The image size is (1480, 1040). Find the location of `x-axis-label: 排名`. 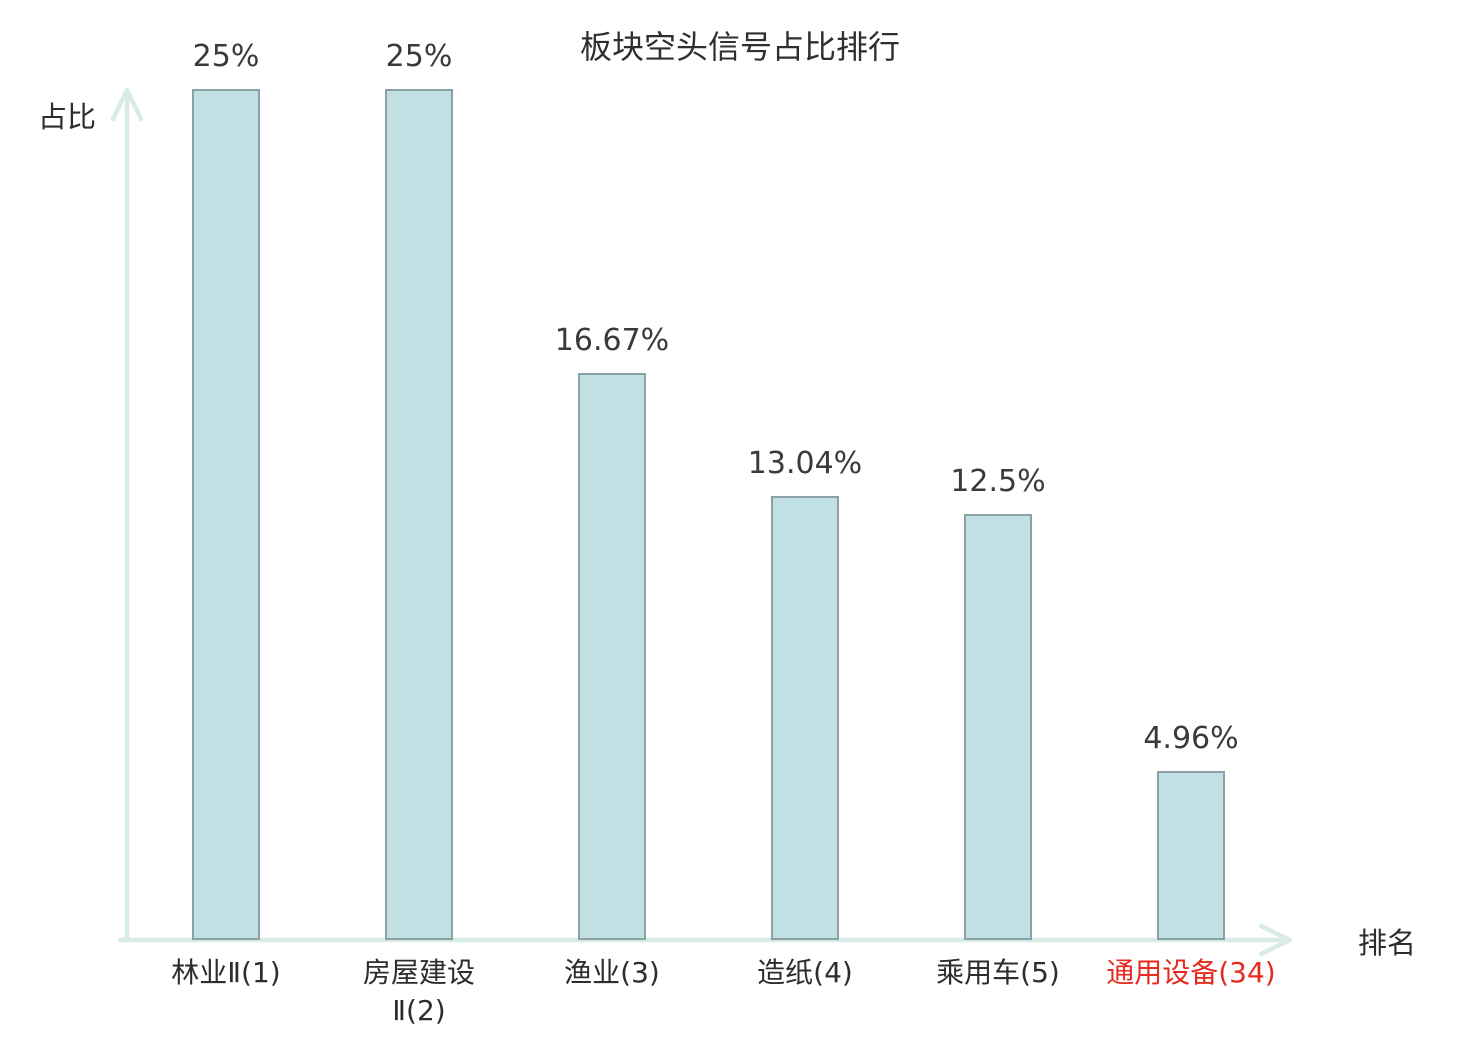

x-axis-label: 排名 is located at coordinates (1387, 943).